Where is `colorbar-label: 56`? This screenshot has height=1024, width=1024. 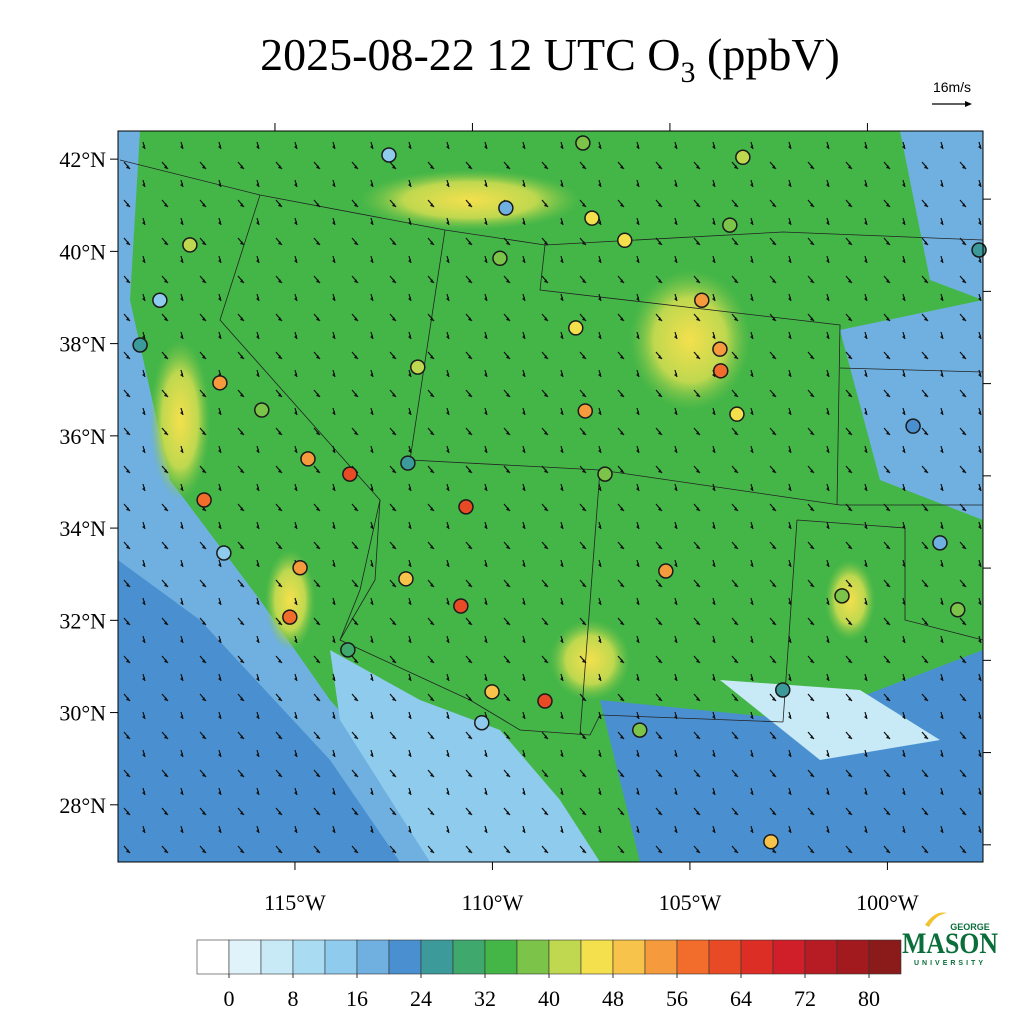 colorbar-label: 56 is located at coordinates (677, 998).